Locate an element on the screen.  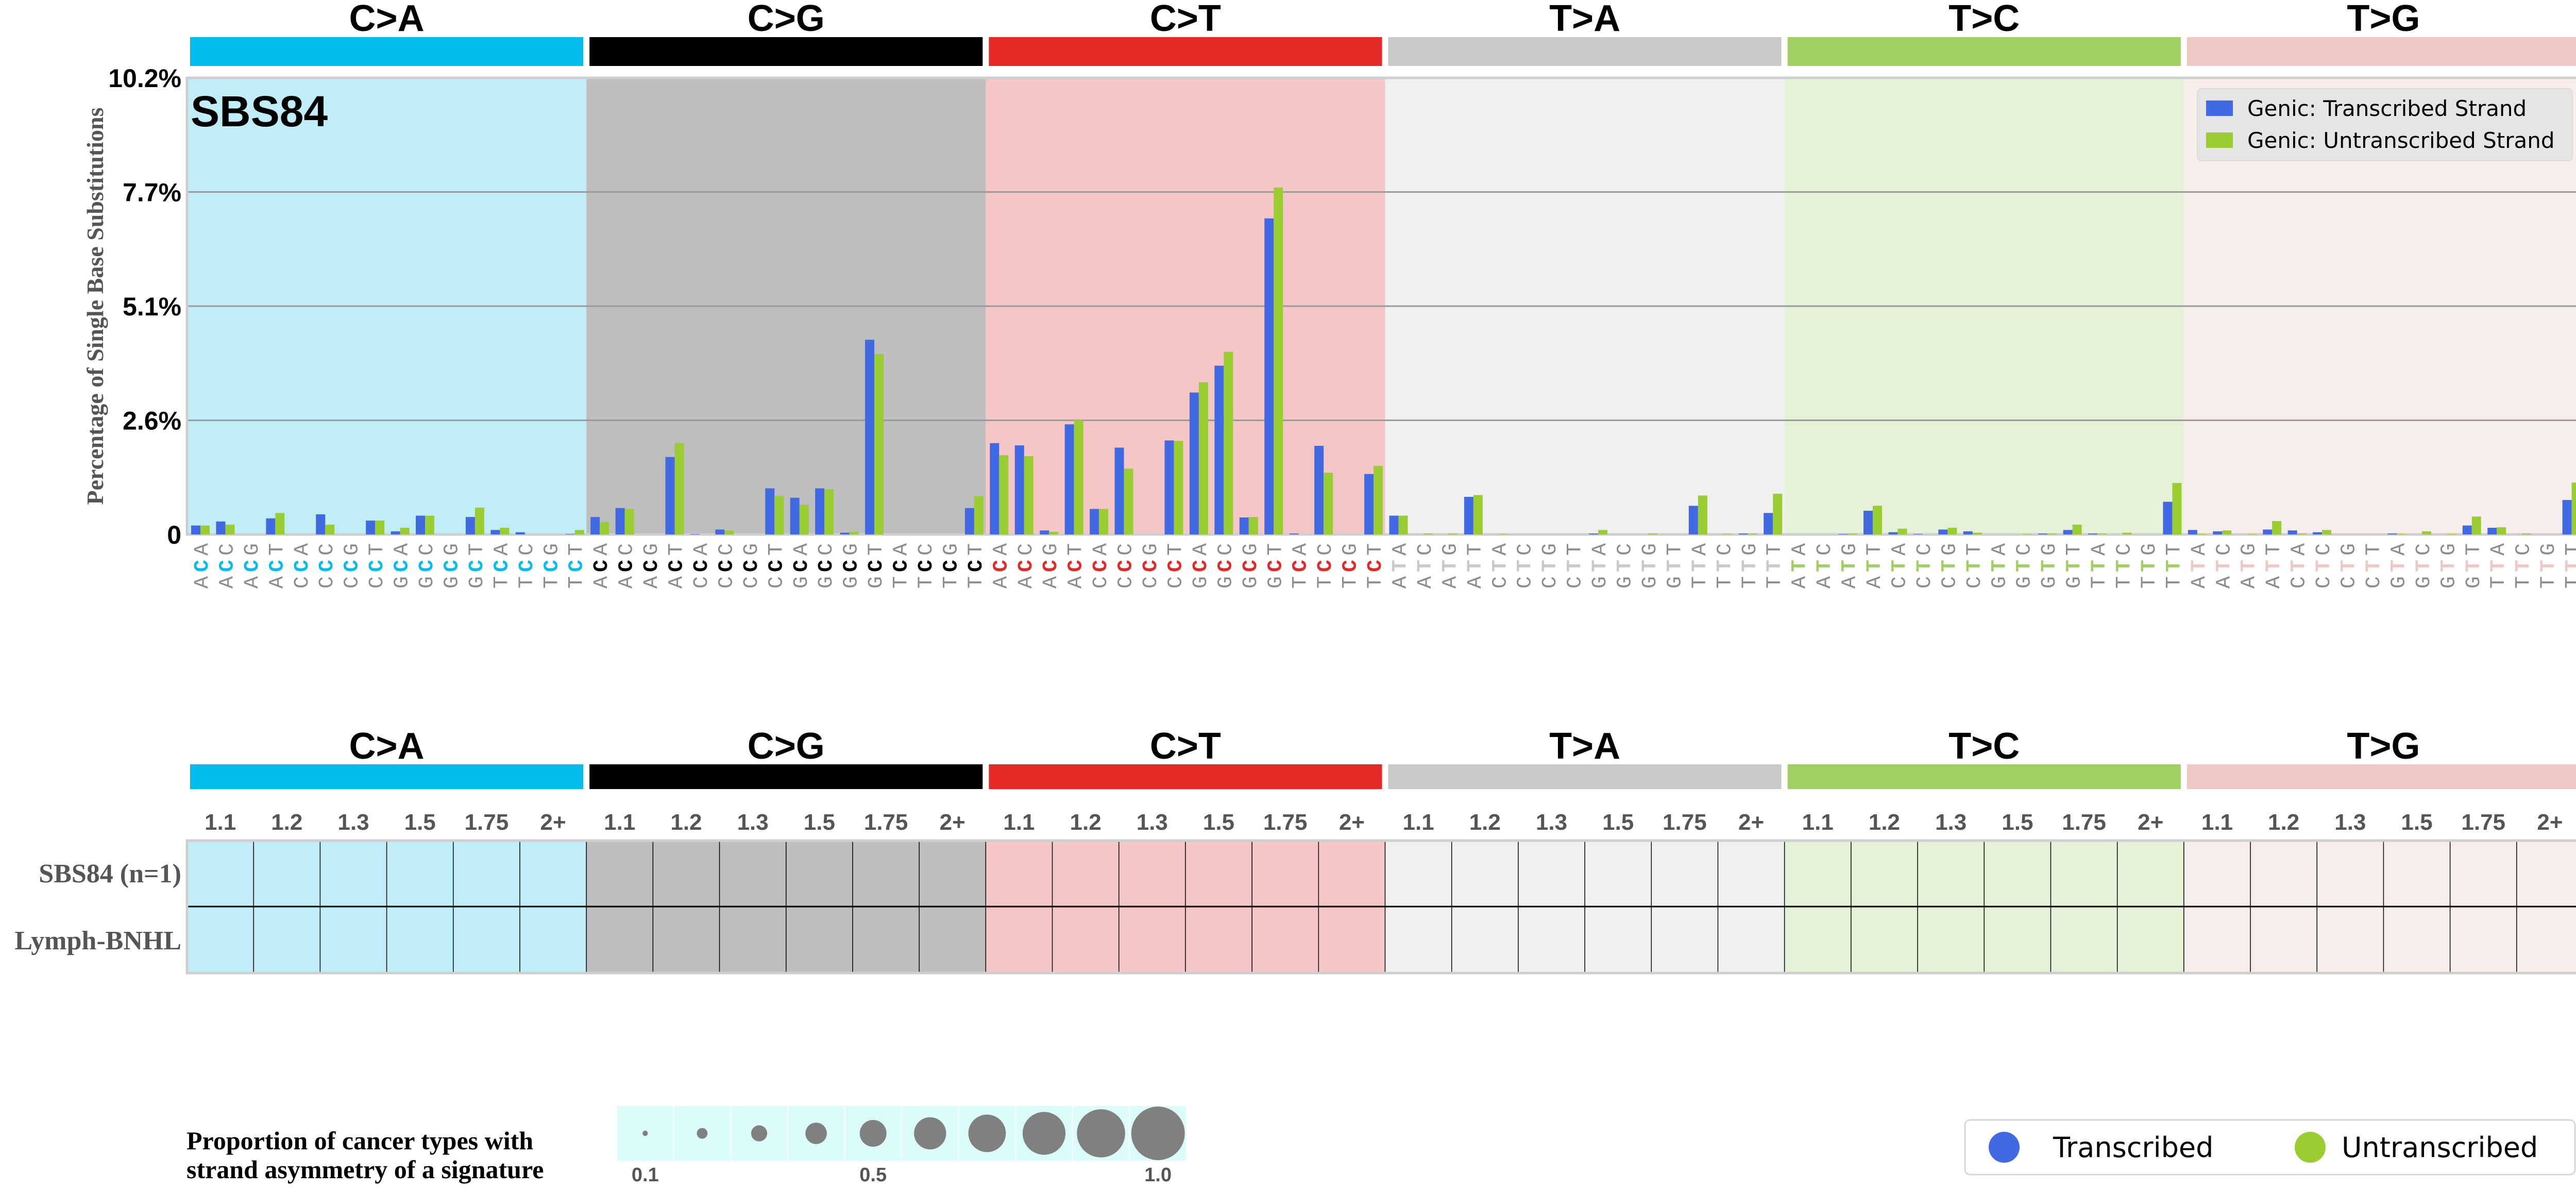
context-label: CTT is located at coordinates (1575, 564).